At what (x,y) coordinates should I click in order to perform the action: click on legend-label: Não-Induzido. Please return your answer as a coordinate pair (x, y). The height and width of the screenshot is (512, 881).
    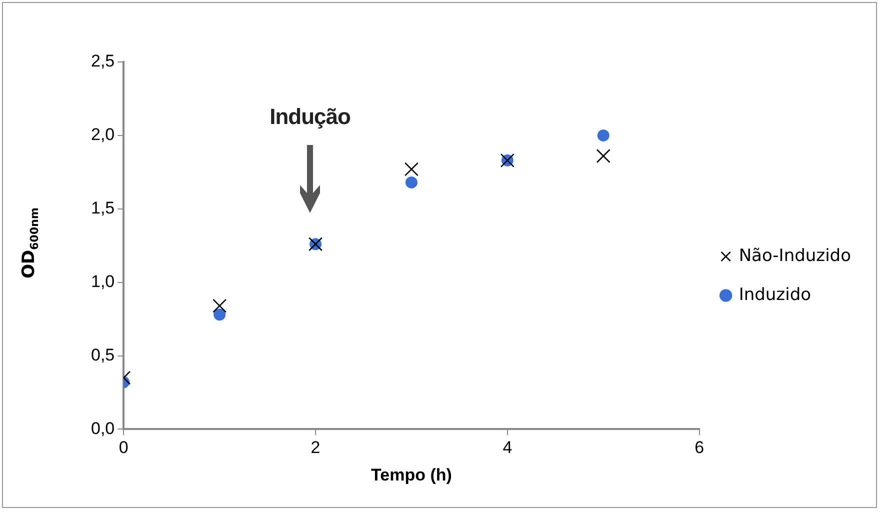
    Looking at the image, I should click on (795, 256).